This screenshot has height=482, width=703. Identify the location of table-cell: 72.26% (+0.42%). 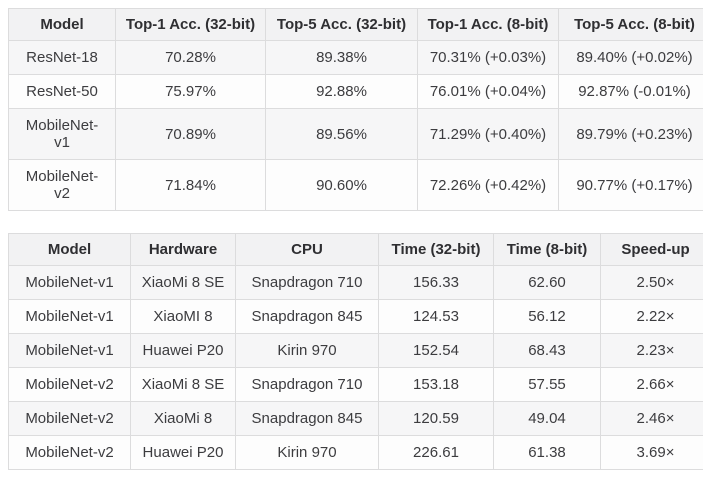
(488, 185).